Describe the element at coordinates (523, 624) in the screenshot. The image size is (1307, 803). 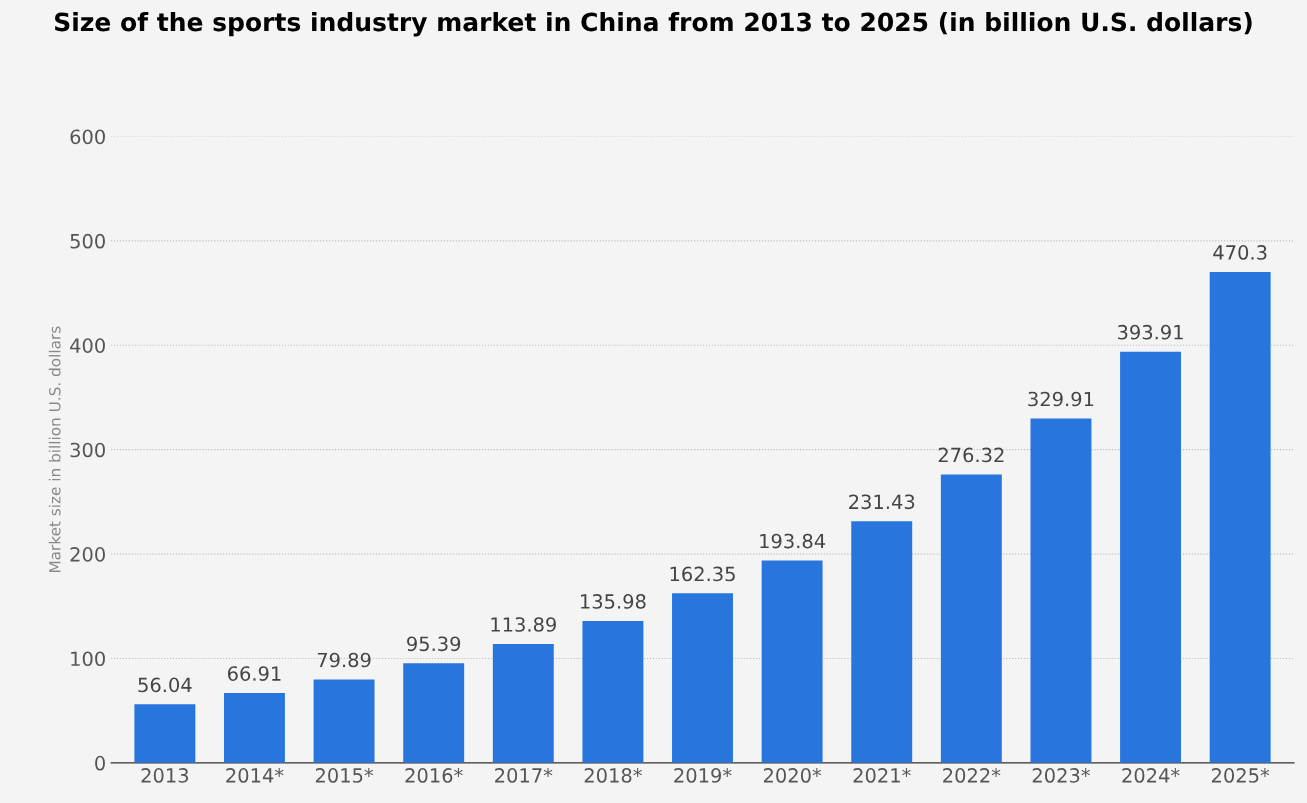
I see `data-label: 113.89` at that location.